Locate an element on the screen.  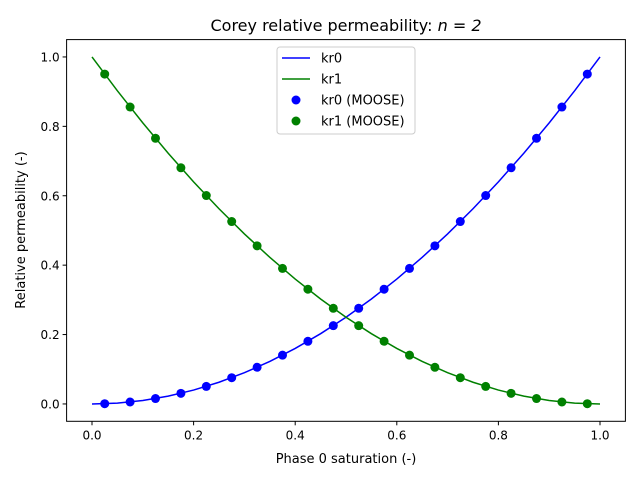
y-tick-label: 0.8 is located at coordinates (50, 127).